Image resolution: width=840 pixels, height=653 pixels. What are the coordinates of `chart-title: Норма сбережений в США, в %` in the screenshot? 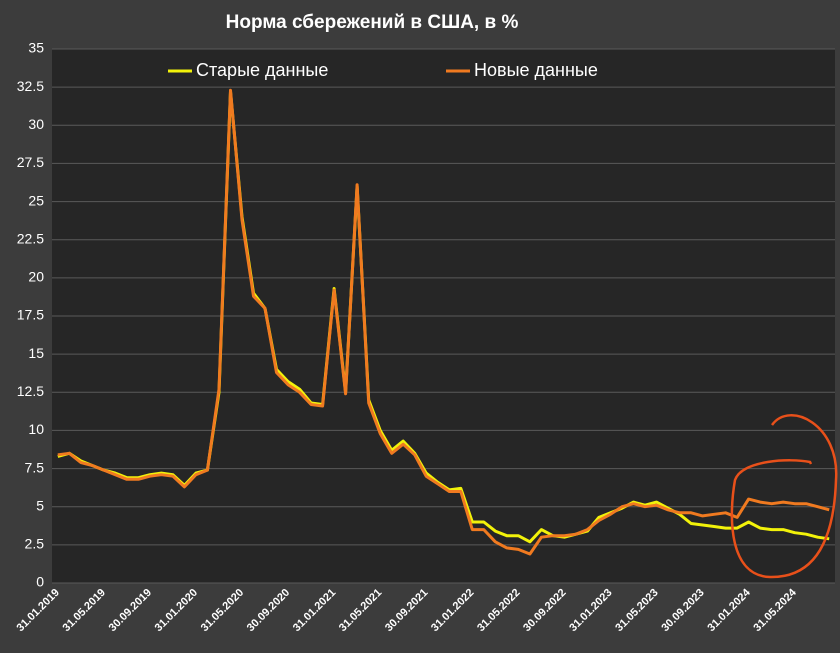 It's located at (372, 22).